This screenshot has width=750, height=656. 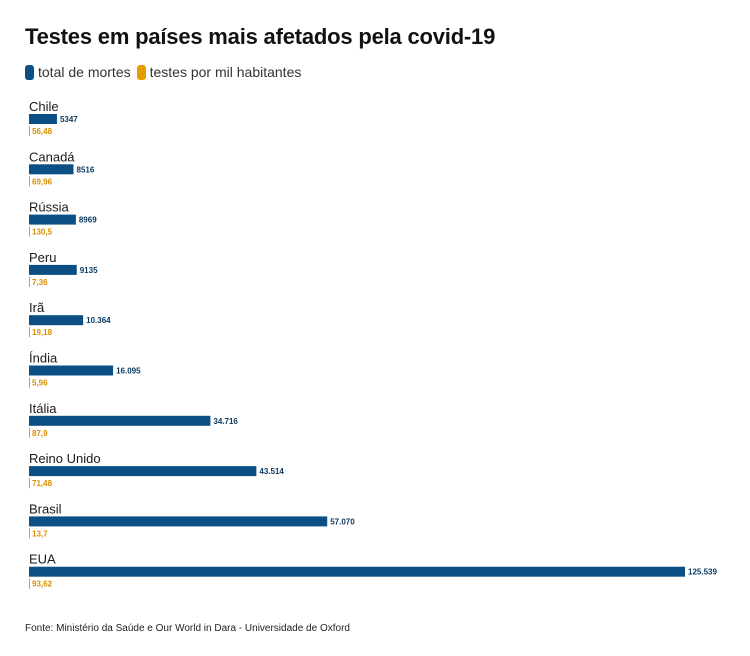 I want to click on data-label-deaths-brasil: 57.070, so click(x=342, y=521).